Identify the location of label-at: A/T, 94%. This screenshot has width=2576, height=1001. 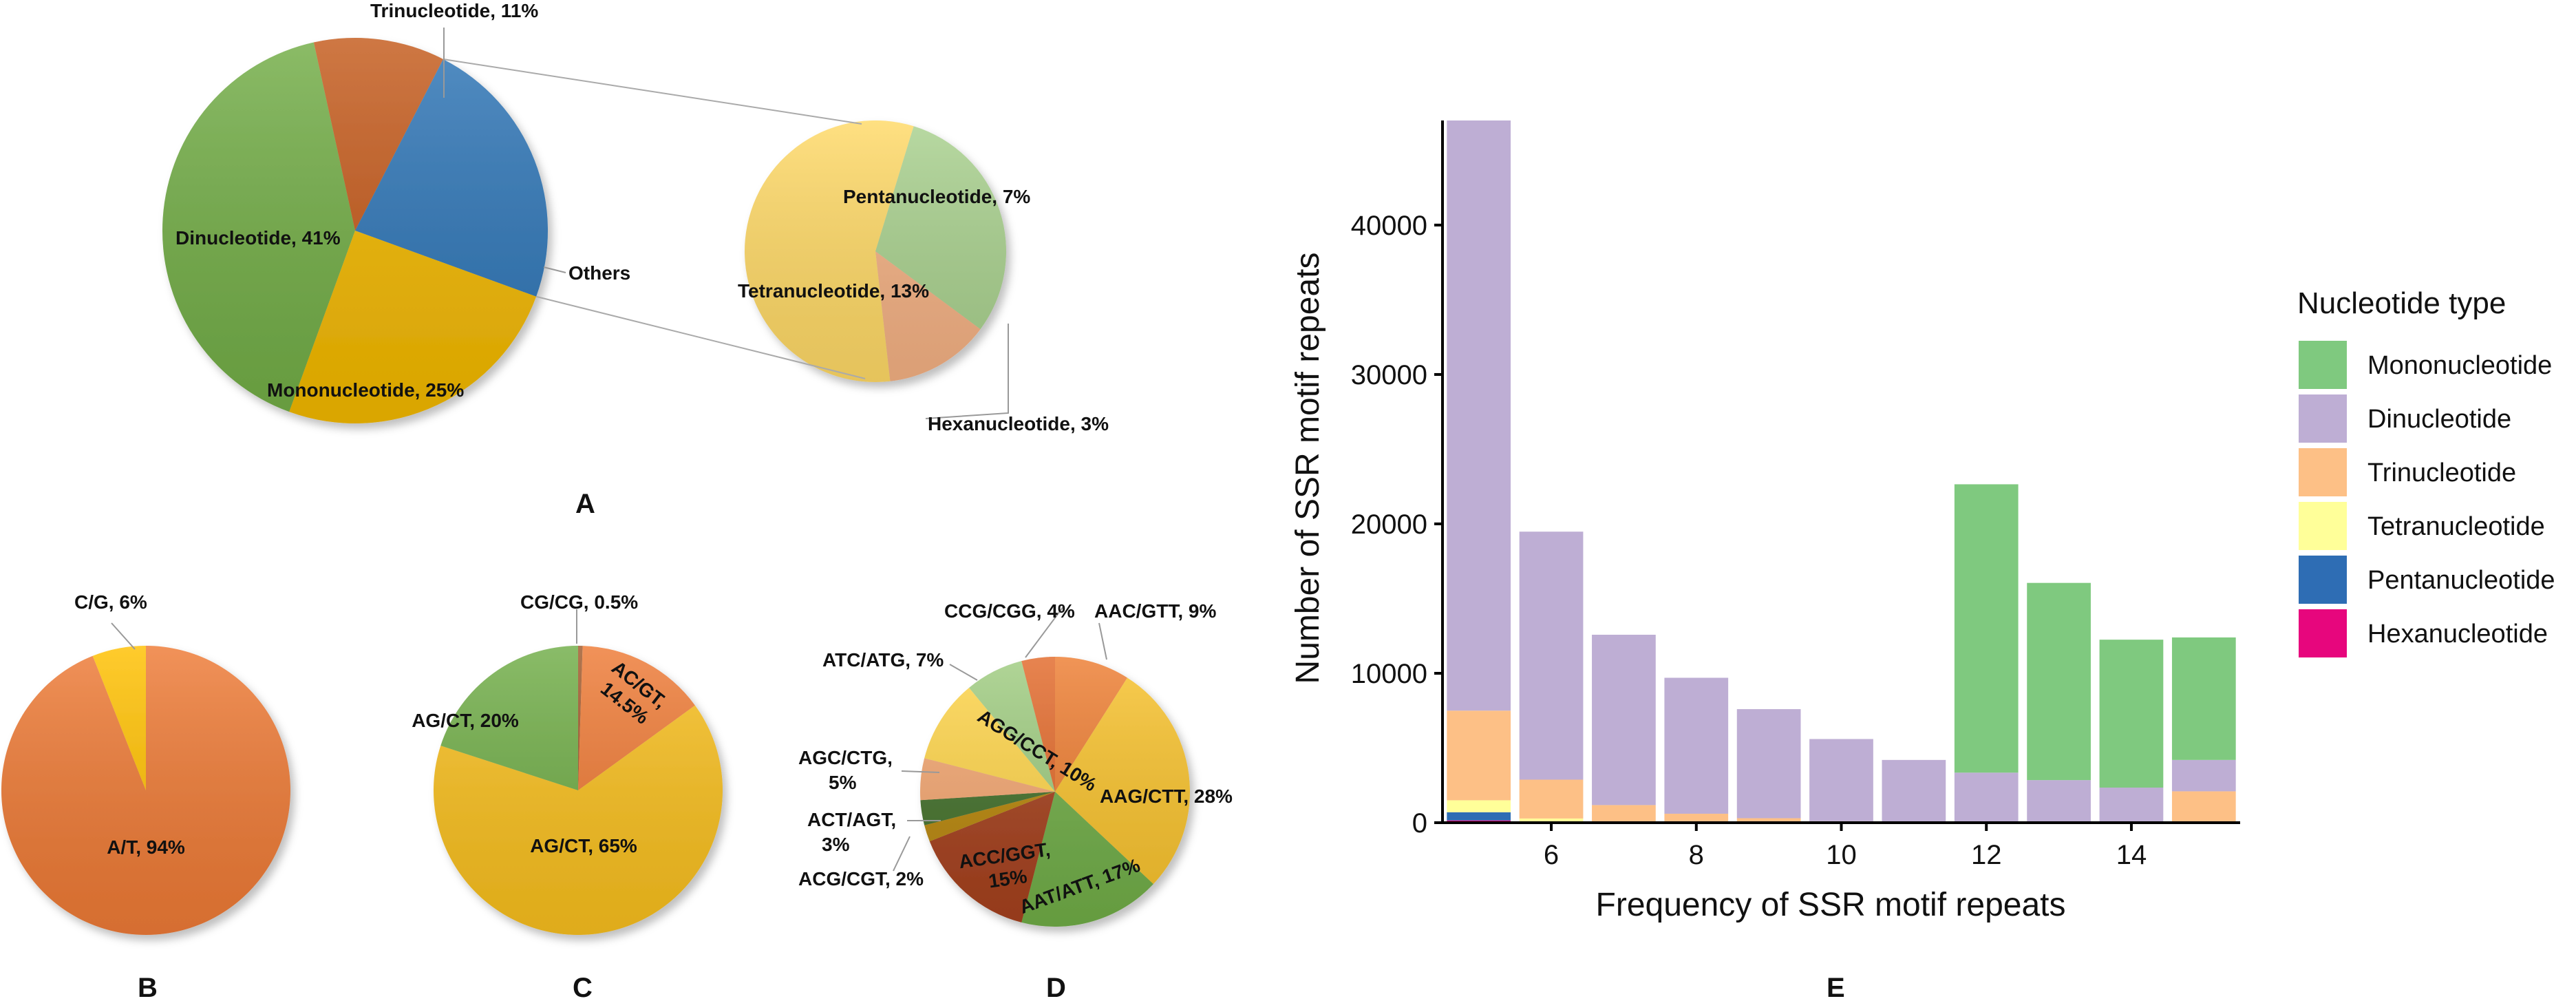
(146, 847).